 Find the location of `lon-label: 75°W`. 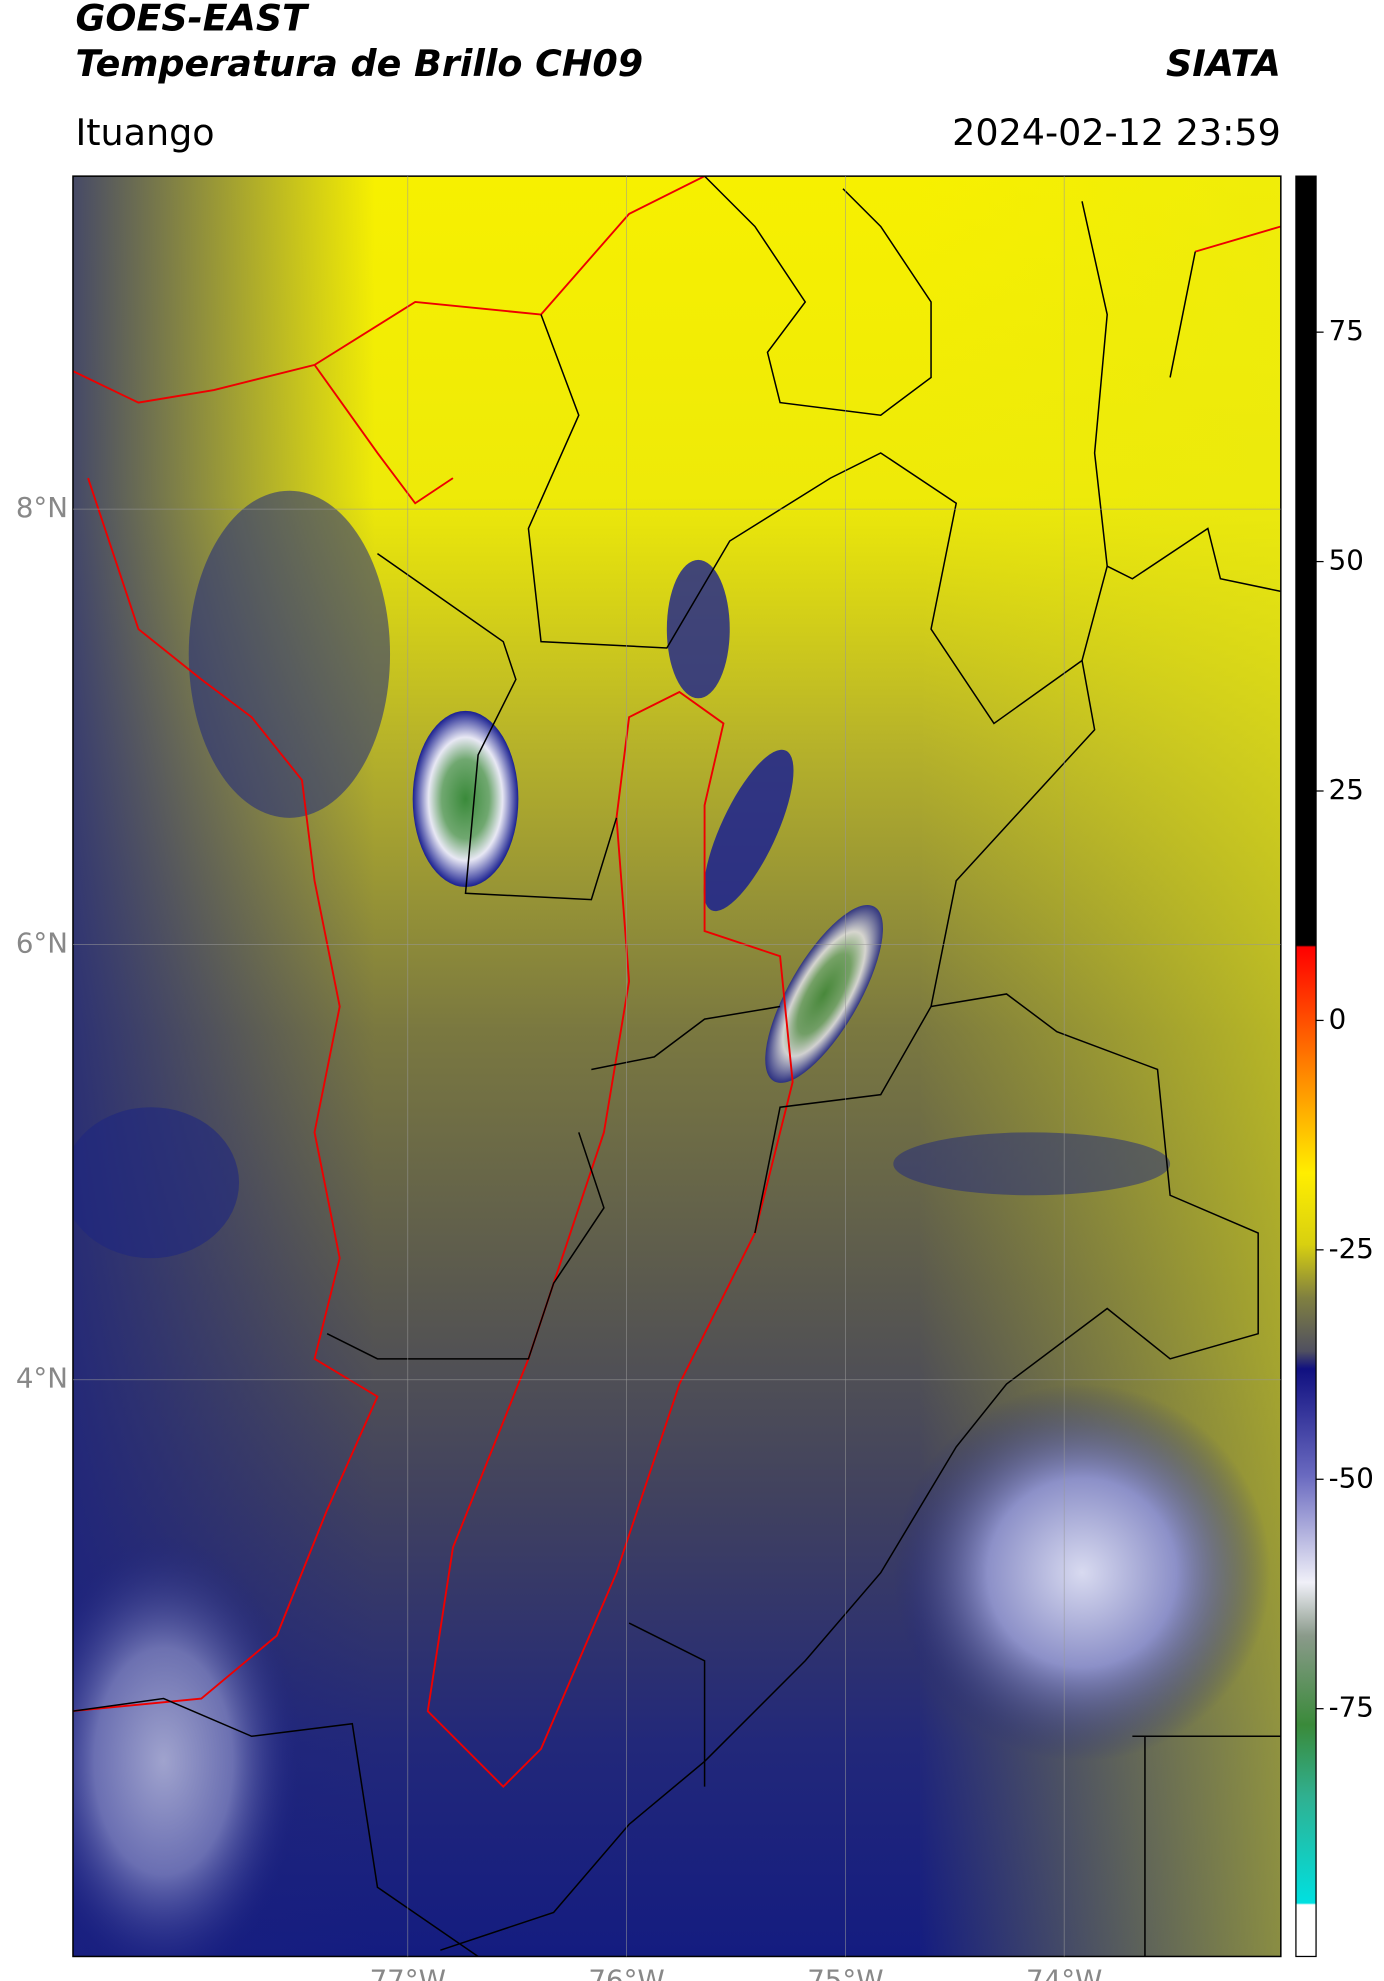

lon-label: 75°W is located at coordinates (845, 1972).